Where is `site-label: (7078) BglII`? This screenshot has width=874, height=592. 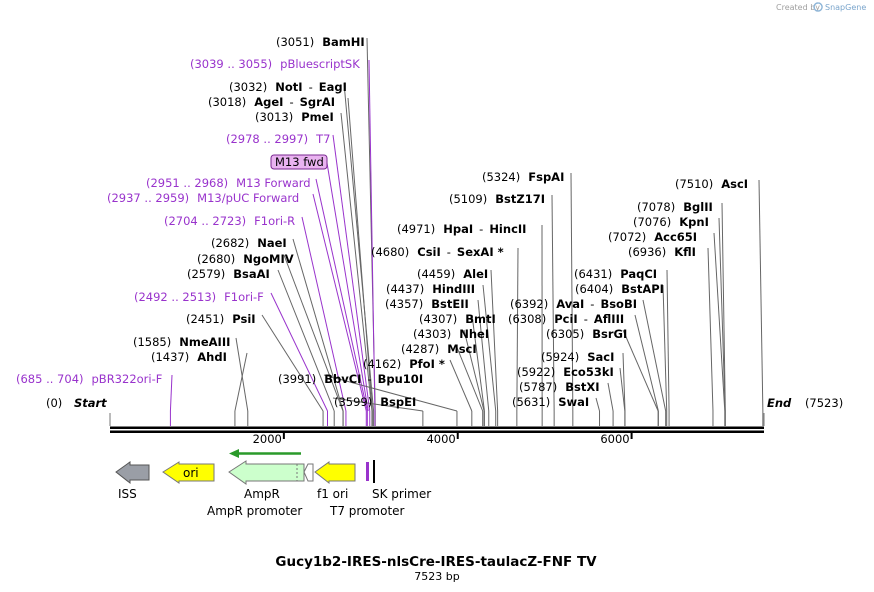
site-label: (7078) BglII is located at coordinates (675, 207).